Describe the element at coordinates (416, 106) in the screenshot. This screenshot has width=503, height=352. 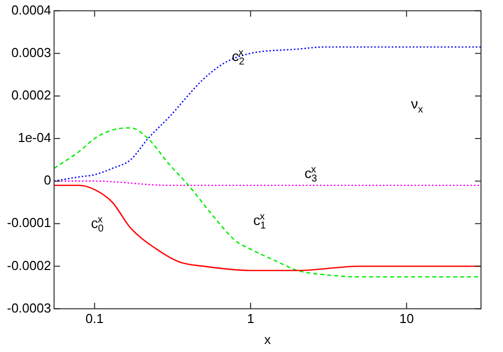
I see `annotation: ν$_{x}$` at that location.